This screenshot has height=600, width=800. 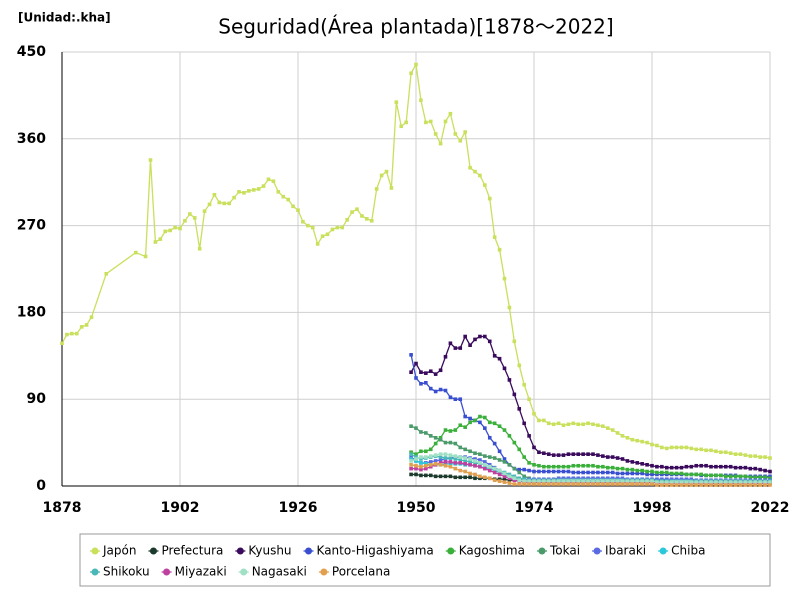 I want to click on legend-label: Kyushu, so click(x=269, y=551).